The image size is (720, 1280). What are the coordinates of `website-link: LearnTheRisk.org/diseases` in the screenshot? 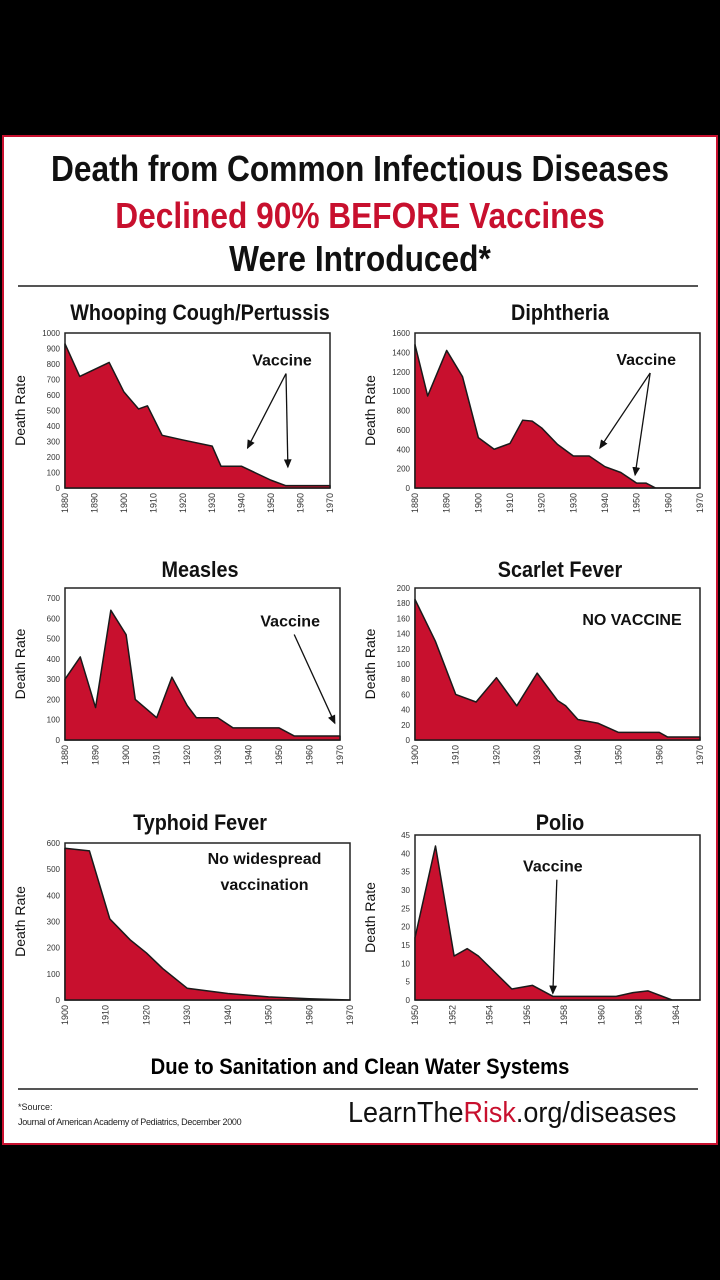 It's located at (512, 1113).